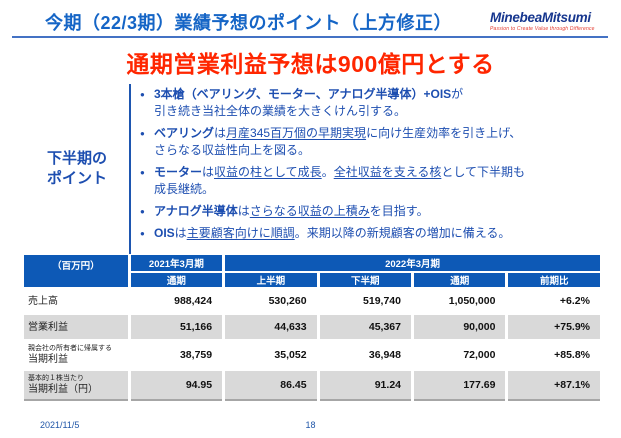 This screenshot has width=621, height=438. I want to click on table-colgroup-2021: 2021年3月期, so click(176, 263).